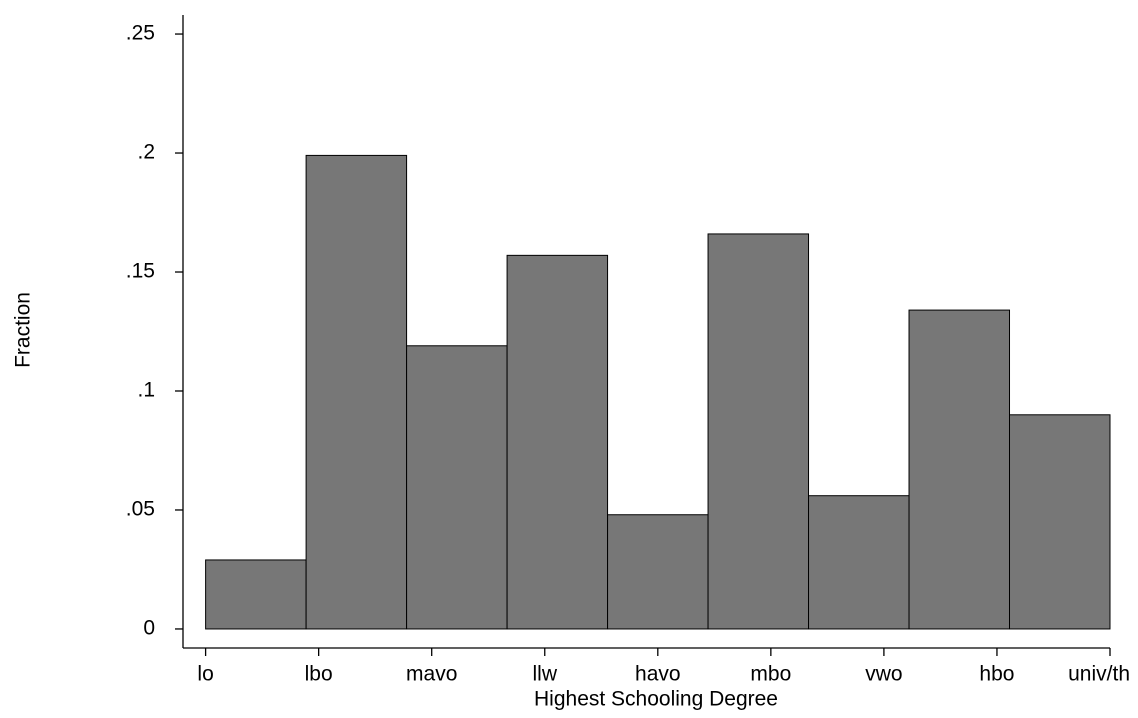  Describe the element at coordinates (431, 674) in the screenshot. I see `x-tick-label: mavo` at that location.